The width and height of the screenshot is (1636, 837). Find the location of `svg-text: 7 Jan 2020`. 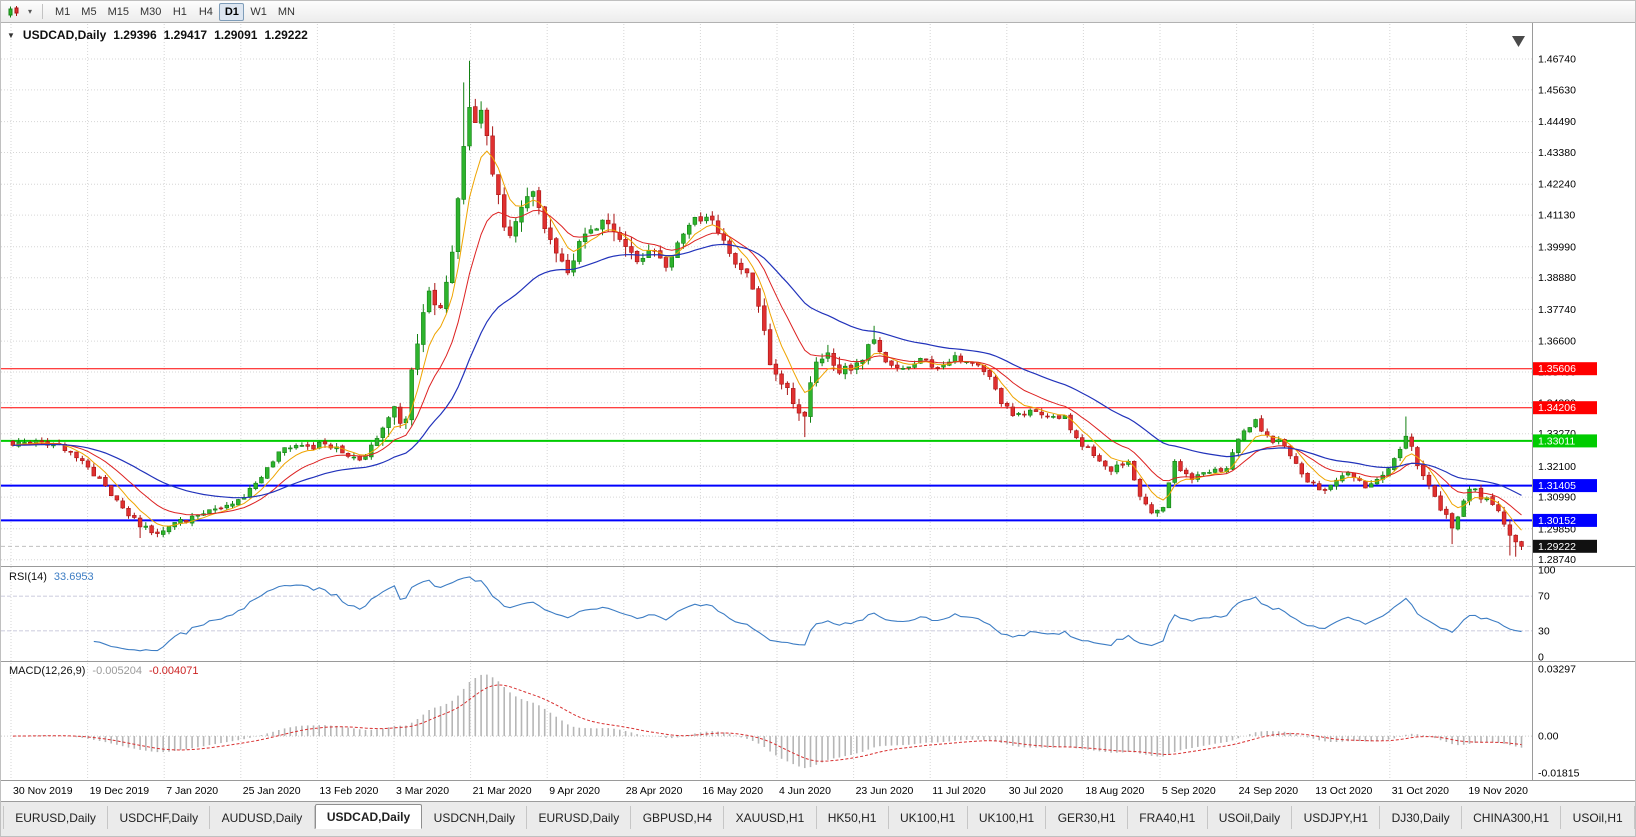

svg-text: 7 Jan 2020 is located at coordinates (192, 791).